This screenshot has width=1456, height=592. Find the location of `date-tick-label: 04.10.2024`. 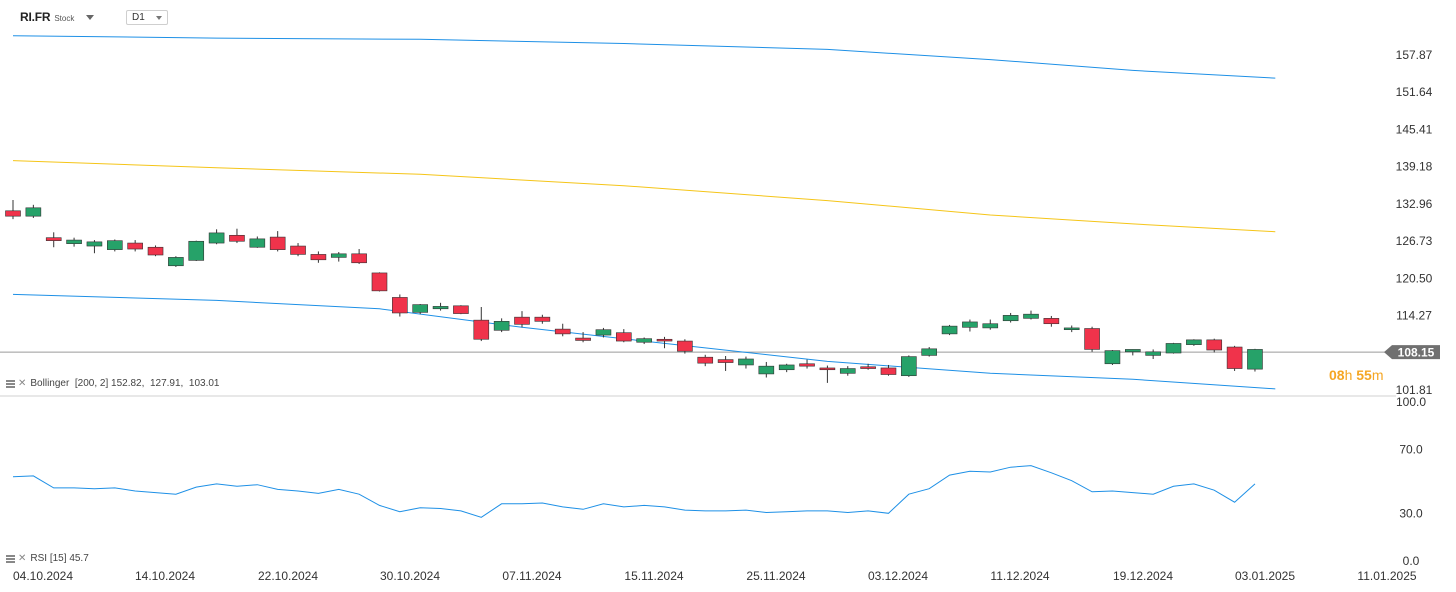

date-tick-label: 04.10.2024 is located at coordinates (43, 576).